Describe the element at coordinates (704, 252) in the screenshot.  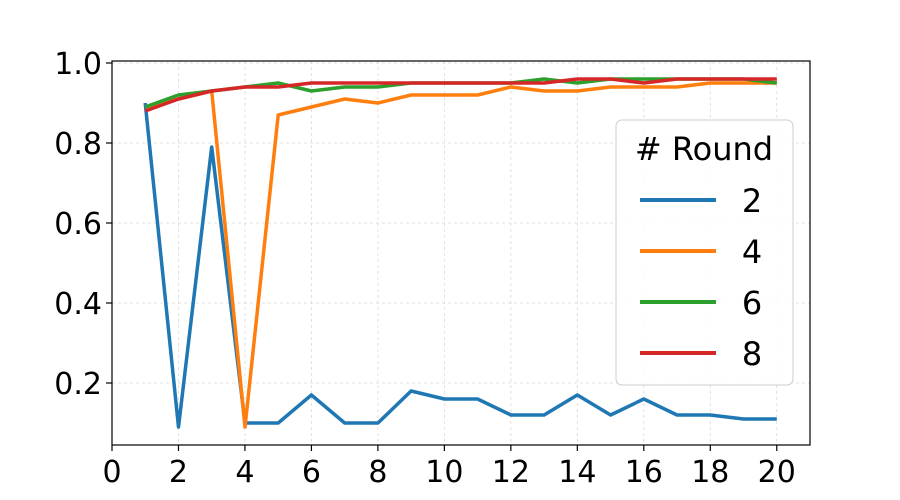
I see `legend: # Round 2 4 6 8` at that location.